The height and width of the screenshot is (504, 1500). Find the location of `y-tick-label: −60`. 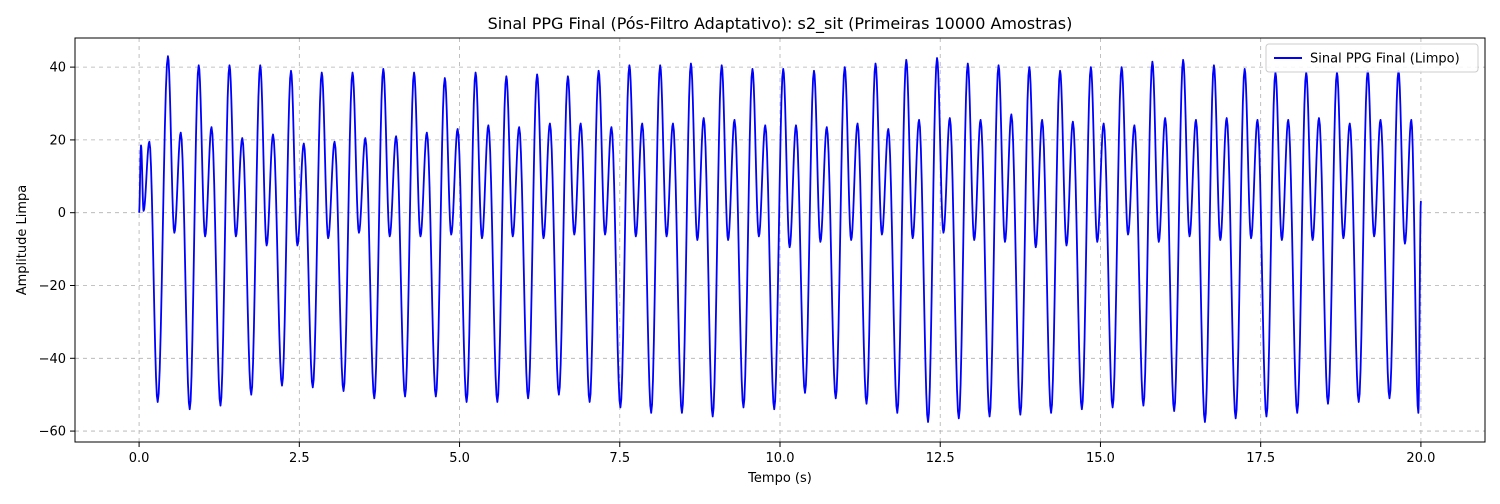

y-tick-label: −60 is located at coordinates (52, 432).